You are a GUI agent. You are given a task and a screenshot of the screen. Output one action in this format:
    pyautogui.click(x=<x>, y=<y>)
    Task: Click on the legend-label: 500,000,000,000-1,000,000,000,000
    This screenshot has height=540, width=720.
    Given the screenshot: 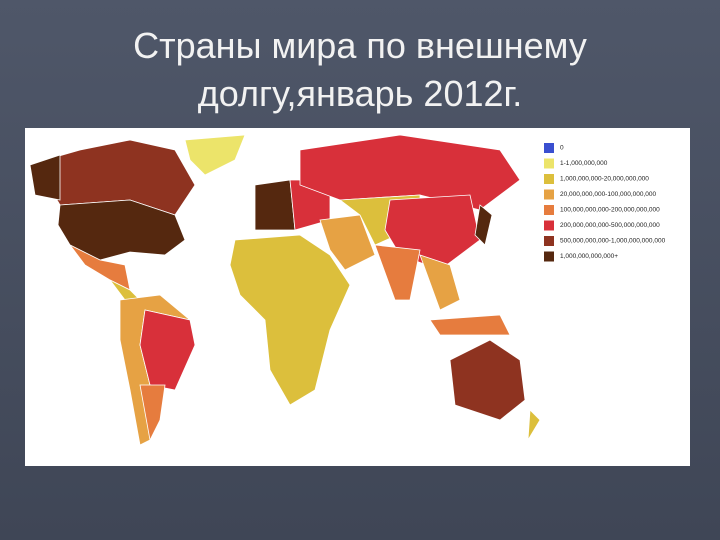 What is the action you would take?
    pyautogui.click(x=613, y=241)
    